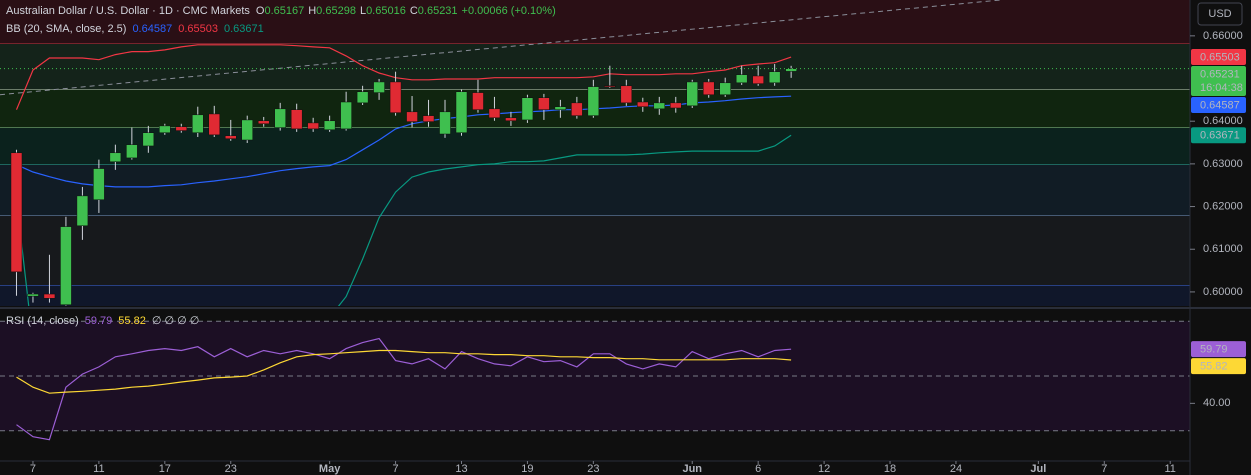  I want to click on x-tick-label: Jun, so click(692, 469).